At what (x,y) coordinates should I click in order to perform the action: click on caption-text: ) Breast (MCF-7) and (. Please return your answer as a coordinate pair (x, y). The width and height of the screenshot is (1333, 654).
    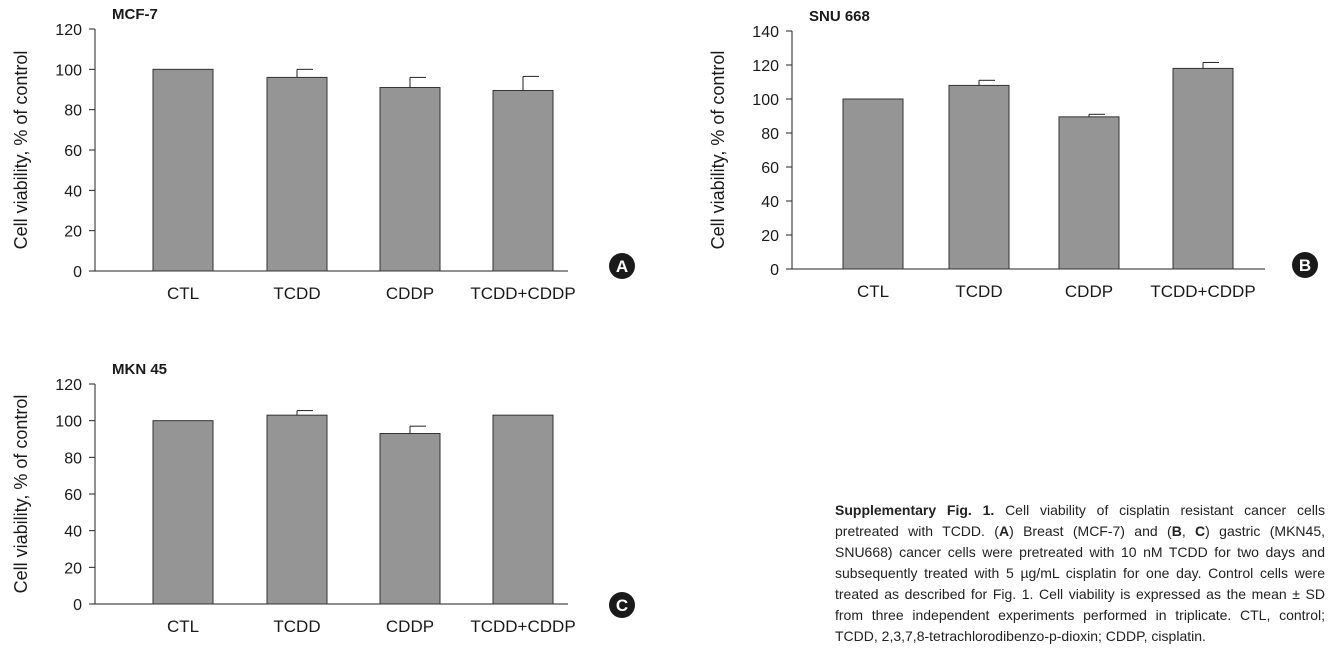
    Looking at the image, I should click on (1090, 531).